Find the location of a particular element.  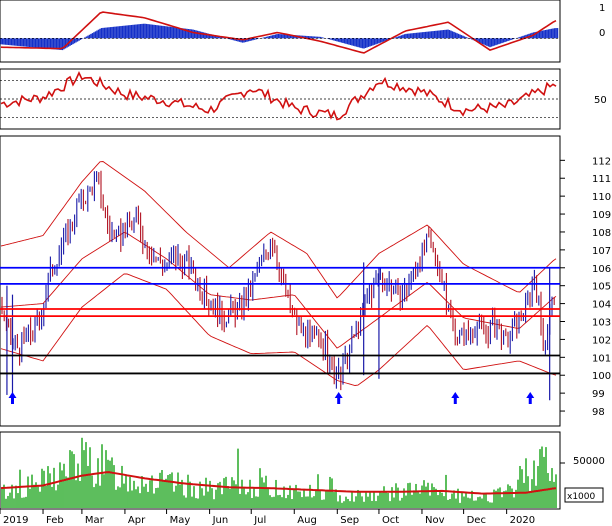

vol-unit-label: x1000 is located at coordinates (581, 497).